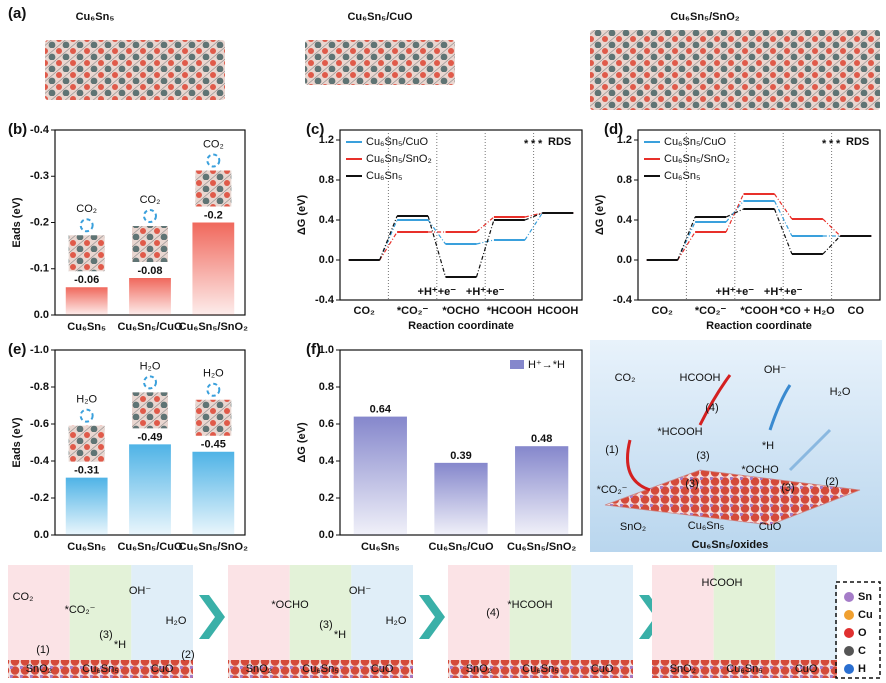  I want to click on scheme-label: HCOOH, so click(700, 378).